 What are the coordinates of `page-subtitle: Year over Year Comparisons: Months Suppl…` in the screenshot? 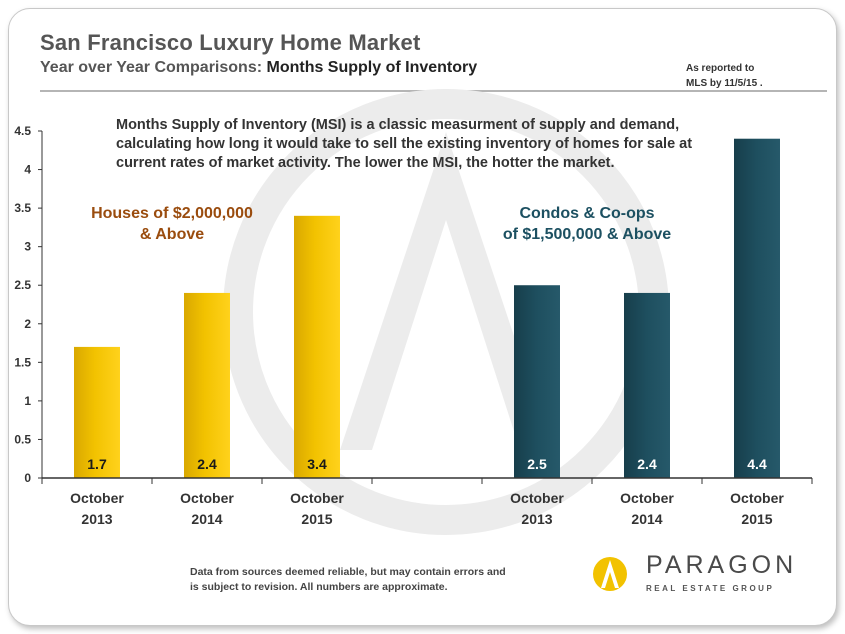 It's located at (258, 68).